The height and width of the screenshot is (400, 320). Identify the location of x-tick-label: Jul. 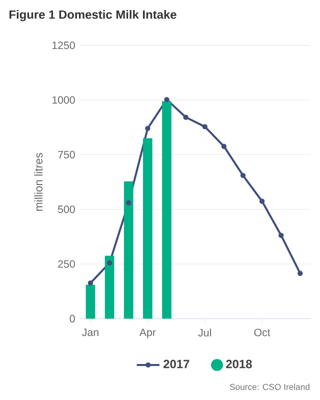
(204, 332).